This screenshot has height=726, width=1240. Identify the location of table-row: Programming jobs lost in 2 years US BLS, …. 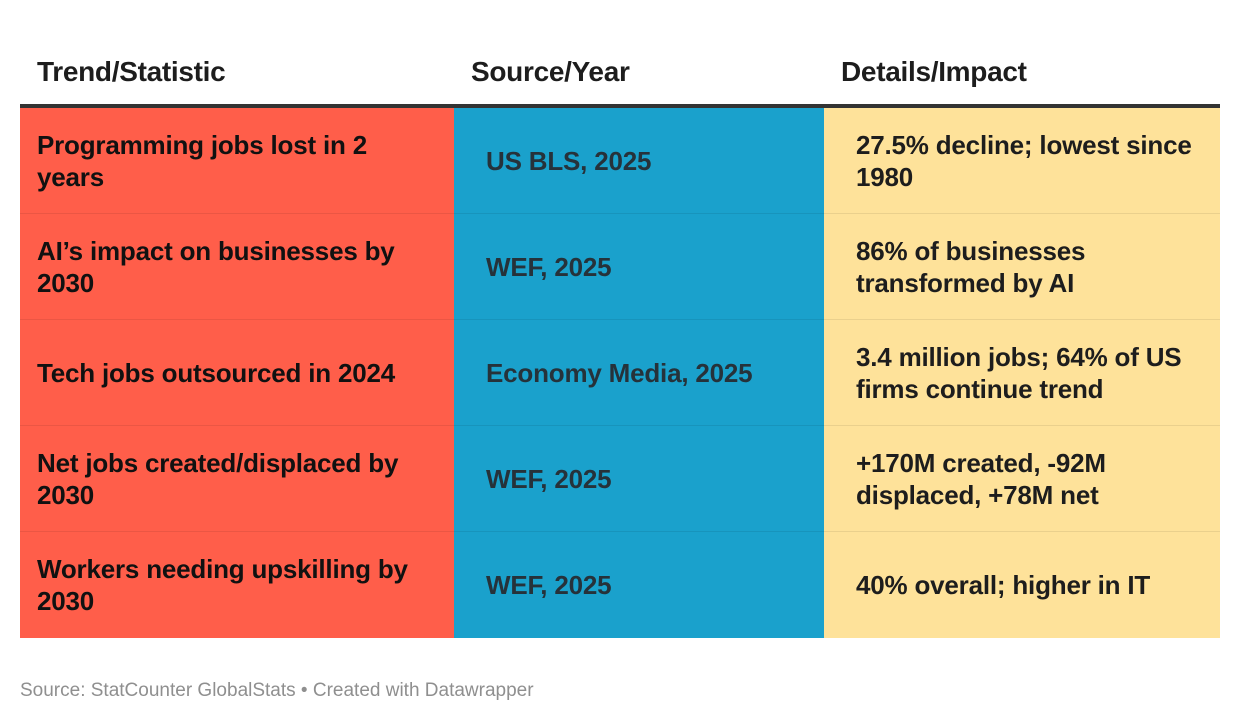
(620, 161).